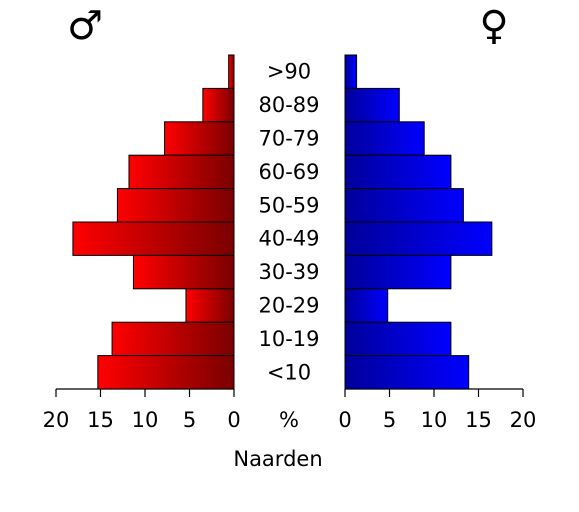  I want to click on unit-label: %, so click(289, 420).